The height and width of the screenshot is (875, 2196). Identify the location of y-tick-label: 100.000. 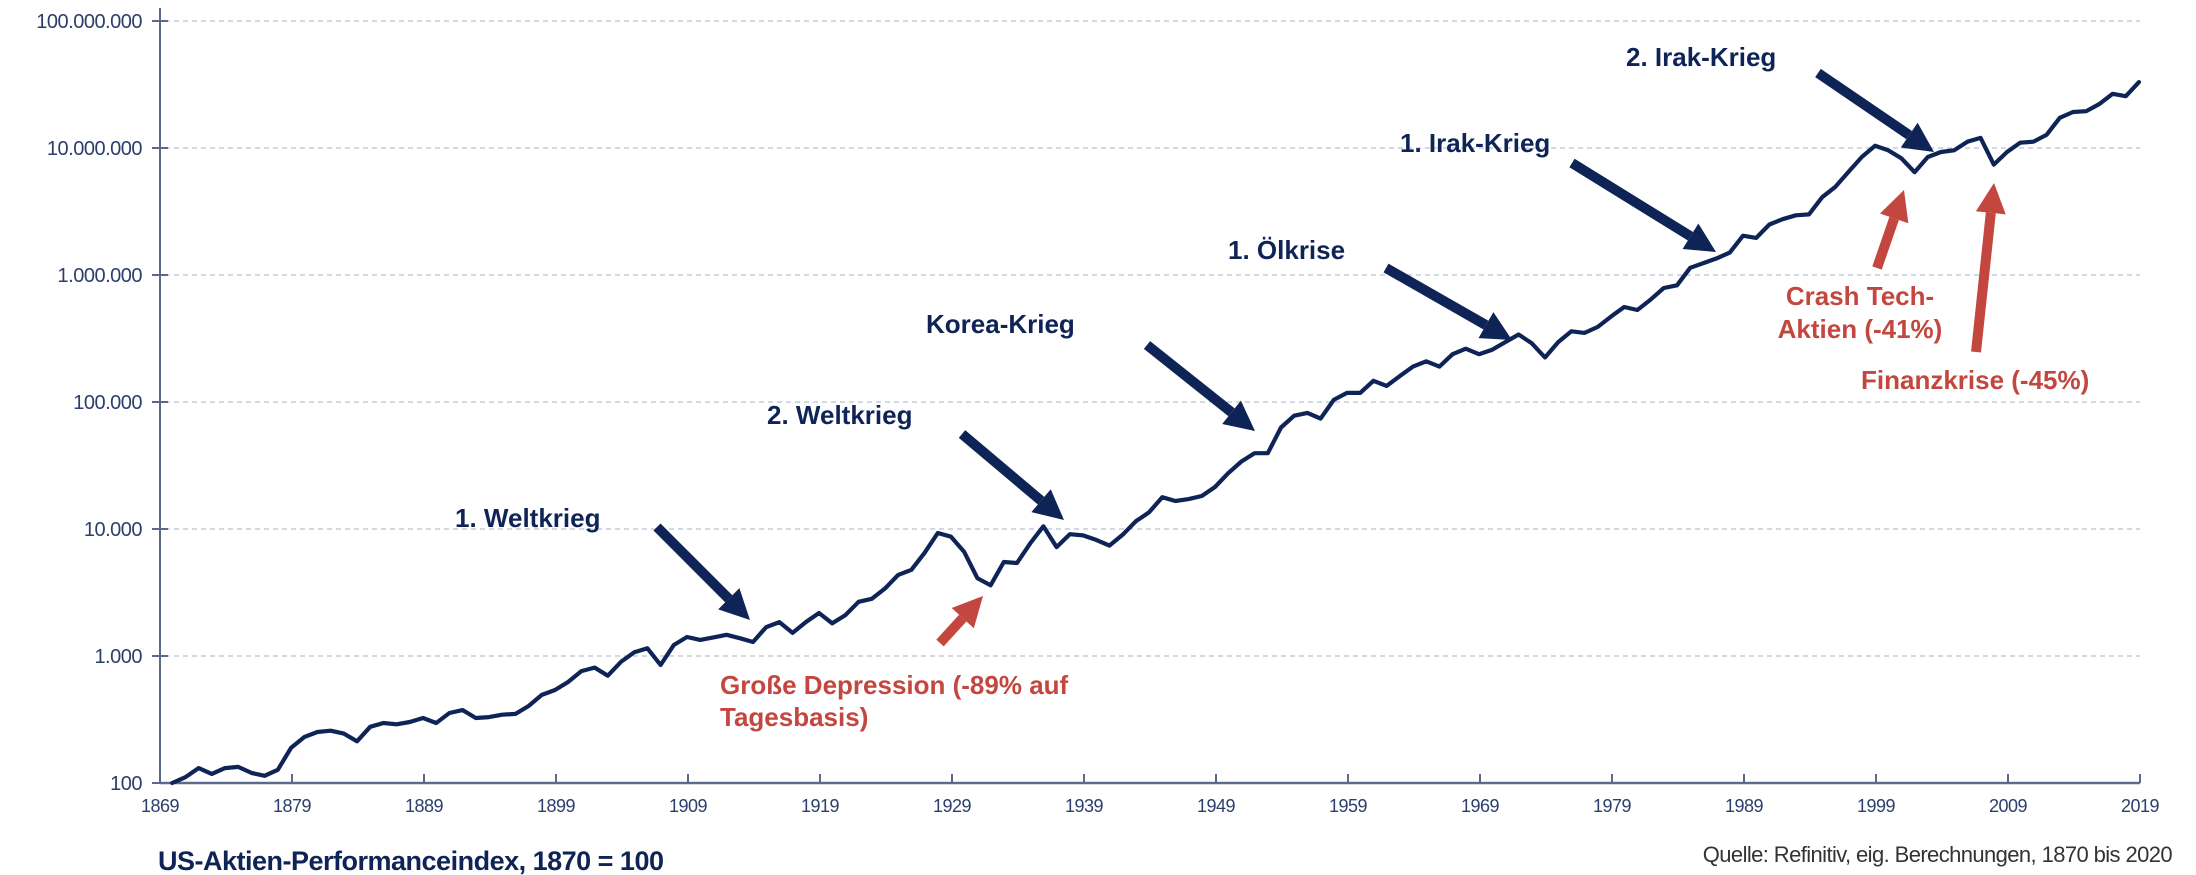
(107, 403).